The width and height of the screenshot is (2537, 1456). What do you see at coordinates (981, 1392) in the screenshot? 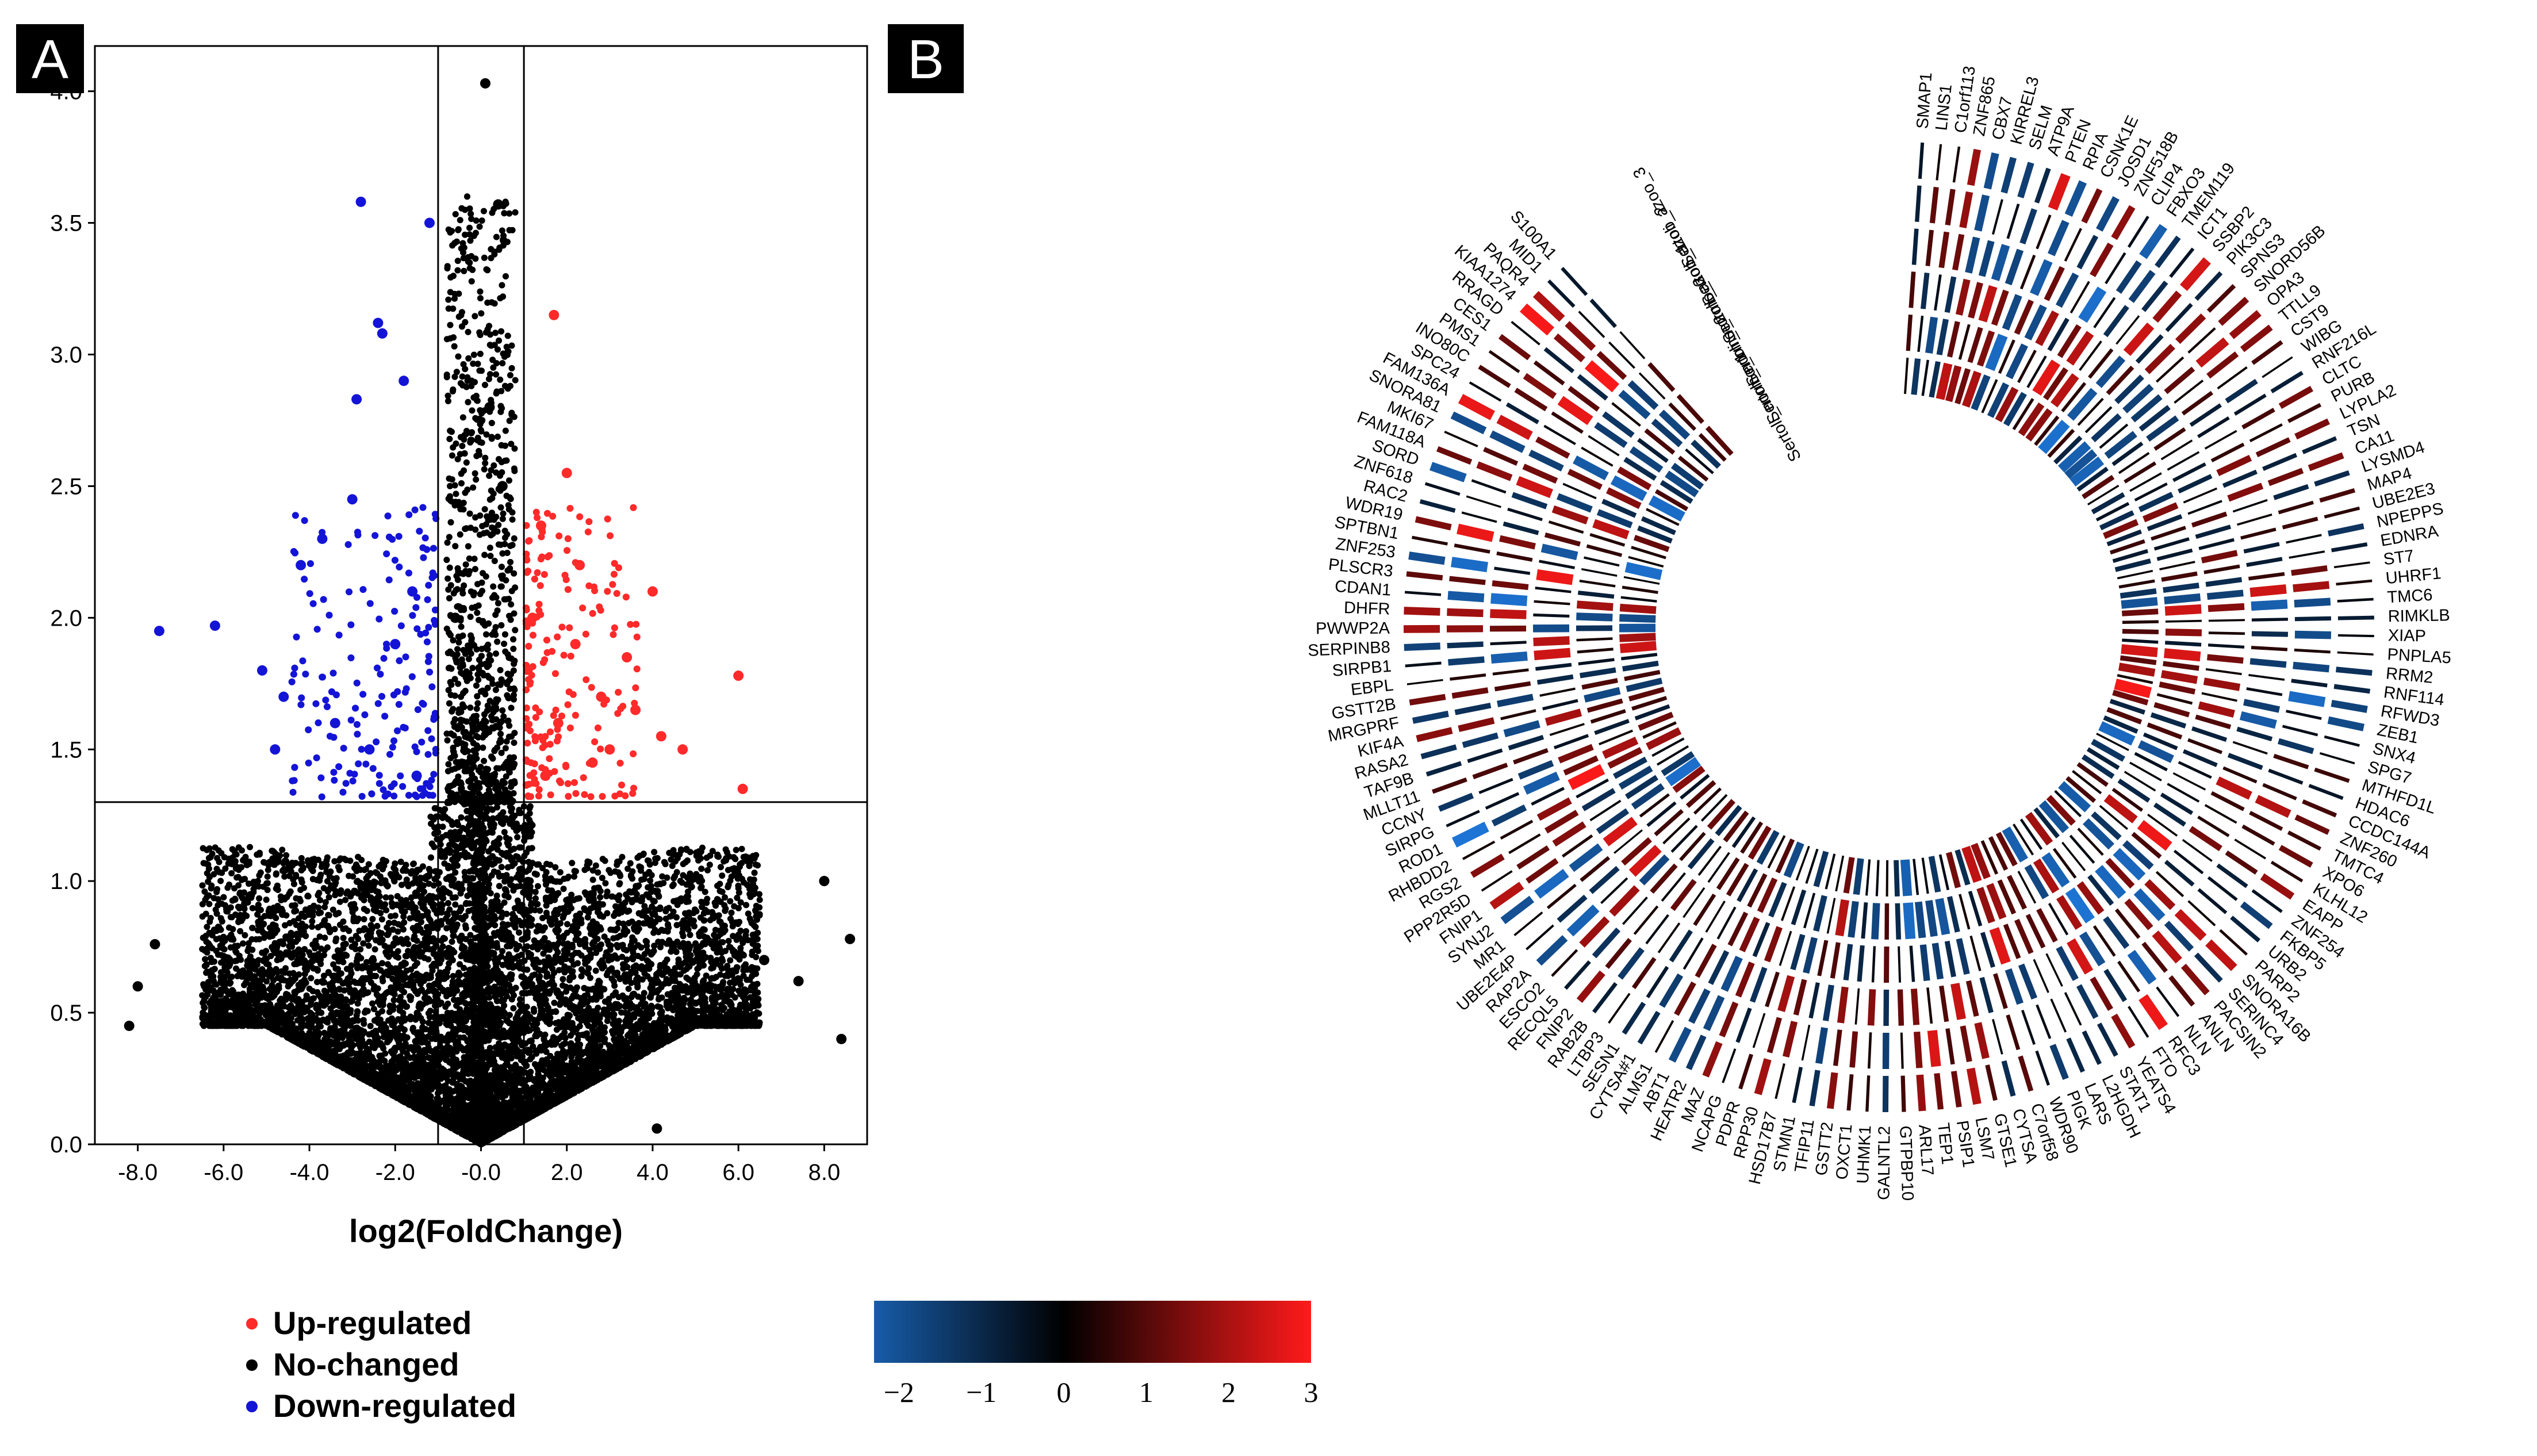
I see `color-scale-tick: −1` at bounding box center [981, 1392].